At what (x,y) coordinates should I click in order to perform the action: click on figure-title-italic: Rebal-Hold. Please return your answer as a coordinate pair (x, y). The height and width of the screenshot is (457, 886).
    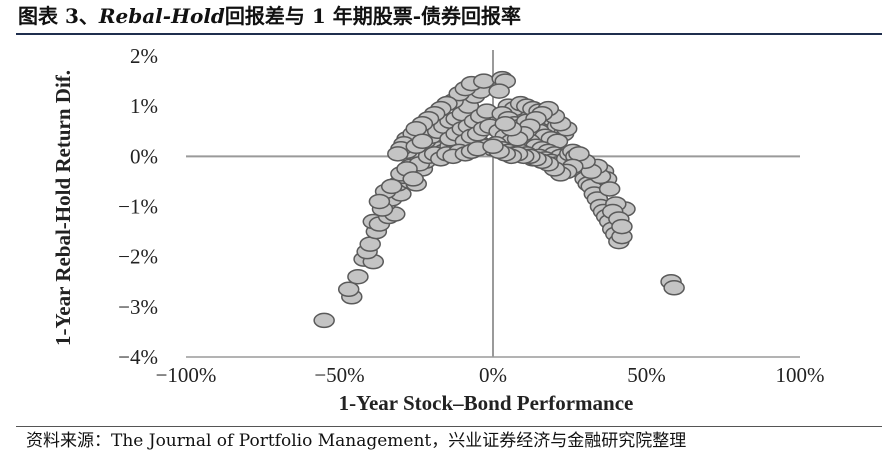
    Looking at the image, I should click on (161, 16).